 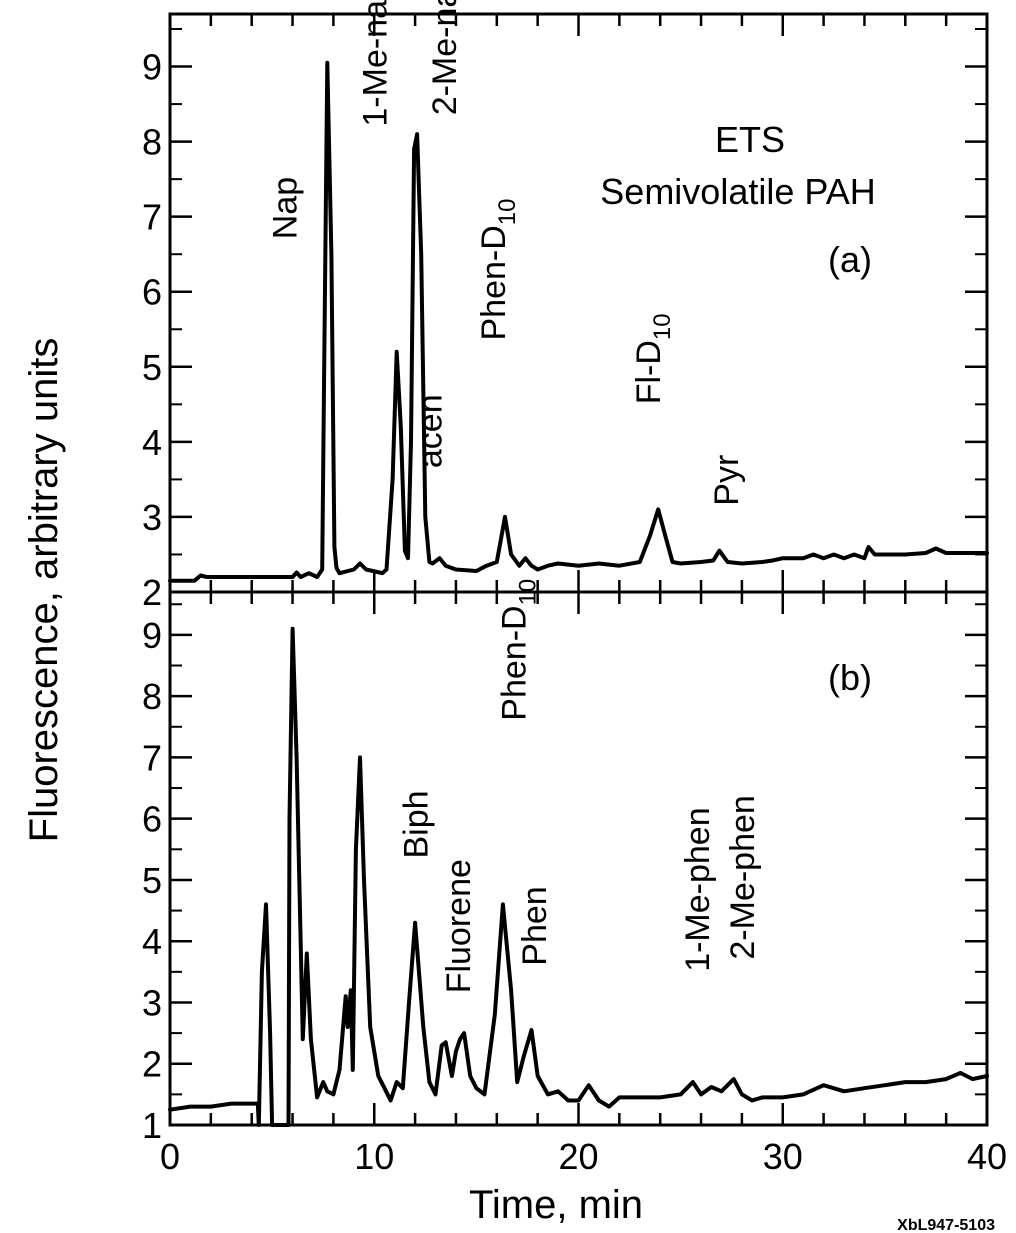 I want to click on y-axis-title: Fluorescence, arbitrary units, so click(x=44, y=590).